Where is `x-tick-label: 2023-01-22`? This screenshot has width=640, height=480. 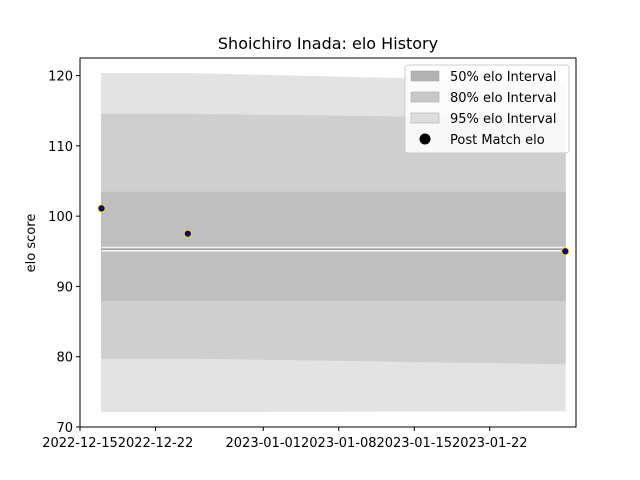 x-tick-label: 2023-01-22 is located at coordinates (490, 443).